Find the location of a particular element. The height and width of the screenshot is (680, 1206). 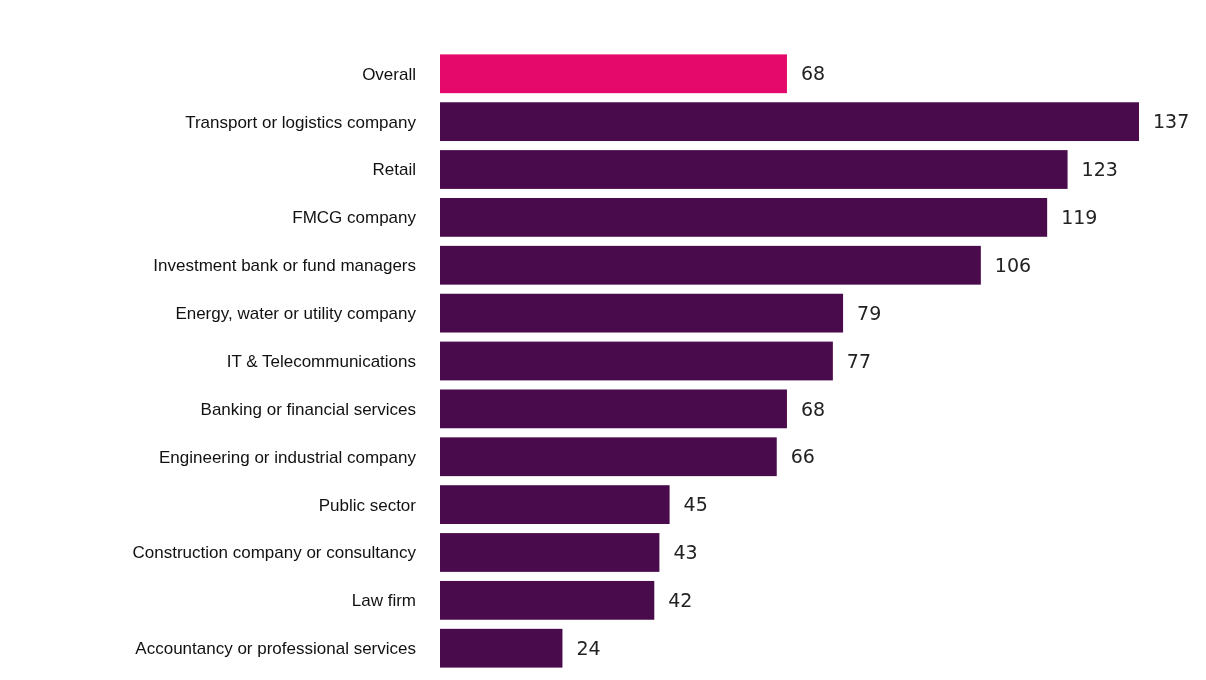

data-label: 77 is located at coordinates (859, 360).